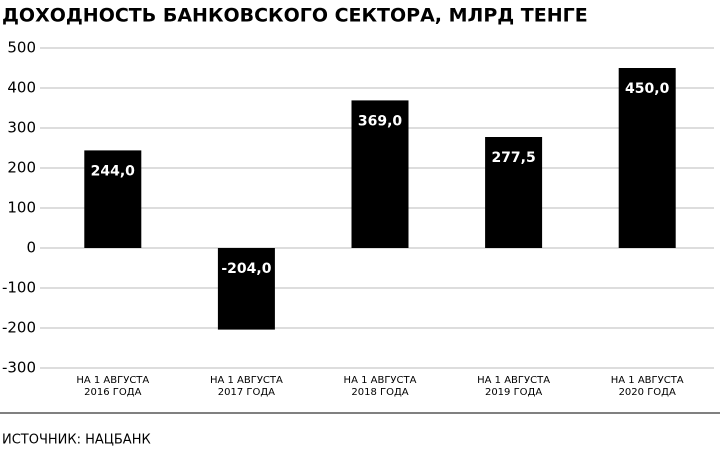 Image resolution: width=720 pixels, height=453 pixels. Describe the element at coordinates (21, 88) in the screenshot. I see `y-tick-label: 400` at that location.